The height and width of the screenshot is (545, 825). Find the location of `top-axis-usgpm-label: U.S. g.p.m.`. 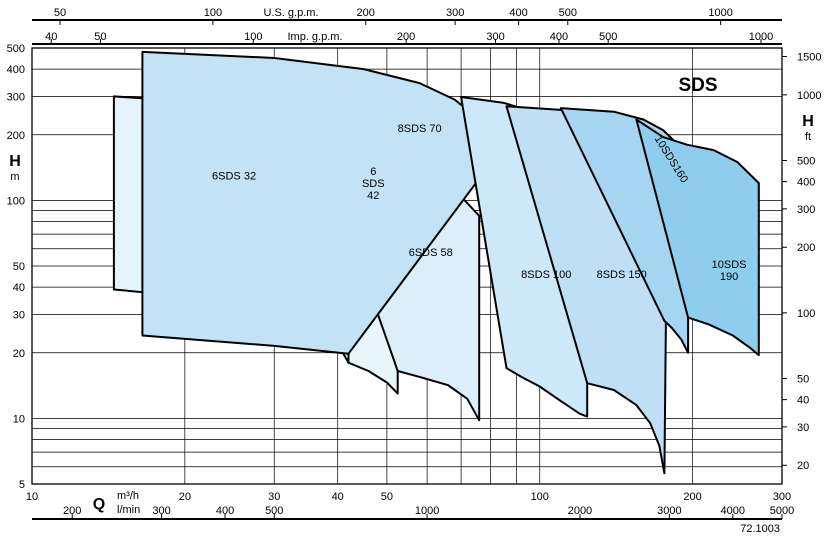

top-axis-usgpm-label: U.S. g.p.m. is located at coordinates (290, 13).